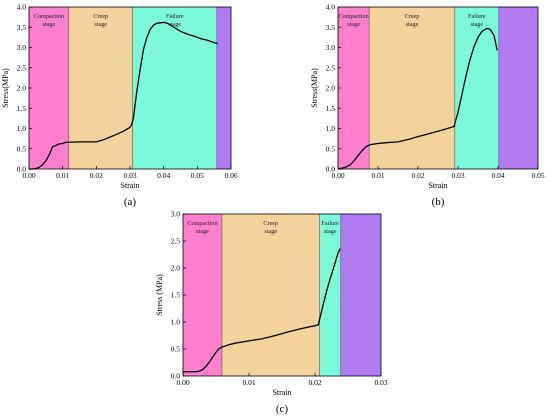  What do you see at coordinates (438, 202) in the screenshot?
I see `panel-caption: (b)` at bounding box center [438, 202].